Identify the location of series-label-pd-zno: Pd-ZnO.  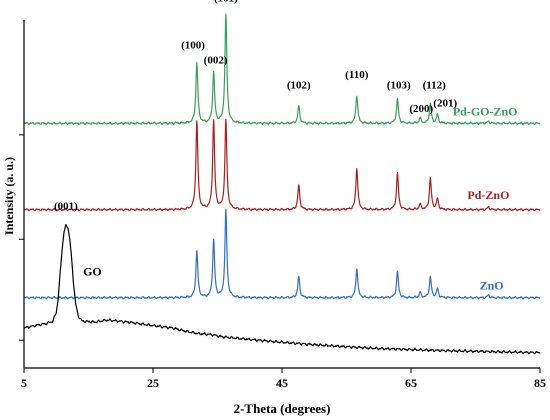
(488, 195).